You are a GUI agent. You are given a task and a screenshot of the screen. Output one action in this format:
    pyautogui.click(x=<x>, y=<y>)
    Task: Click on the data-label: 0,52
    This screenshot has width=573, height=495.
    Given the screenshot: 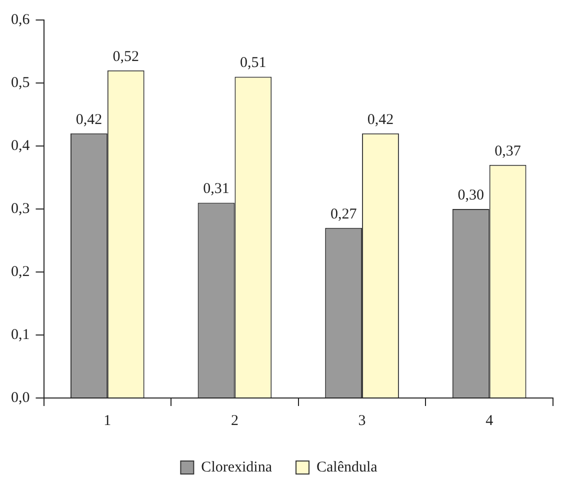 What is the action you would take?
    pyautogui.click(x=125, y=56)
    